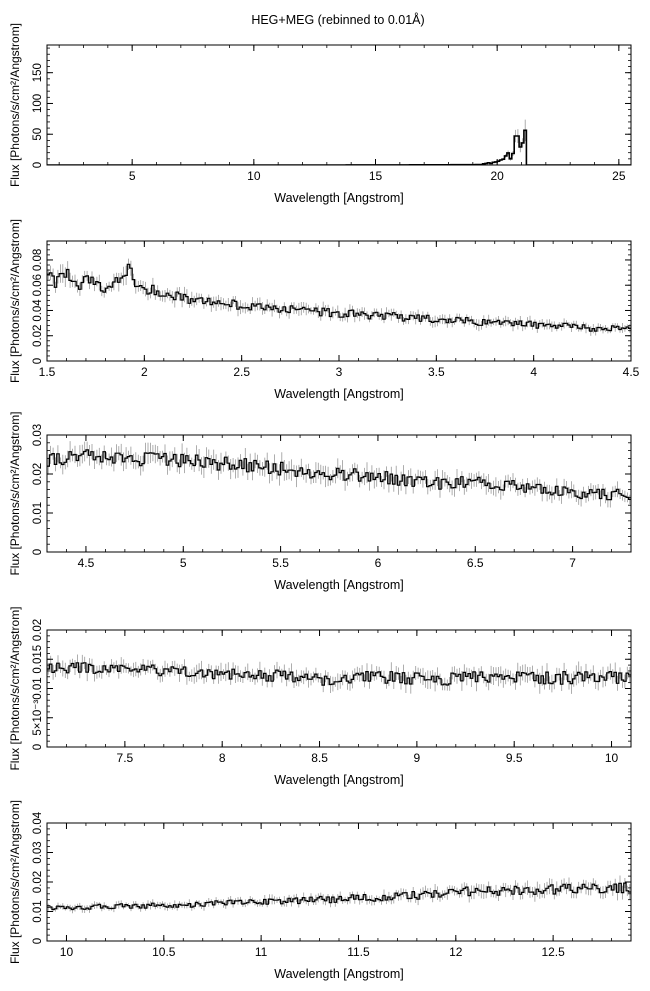  Describe the element at coordinates (475, 563) in the screenshot. I see `x-tick-label: 6.5` at that location.